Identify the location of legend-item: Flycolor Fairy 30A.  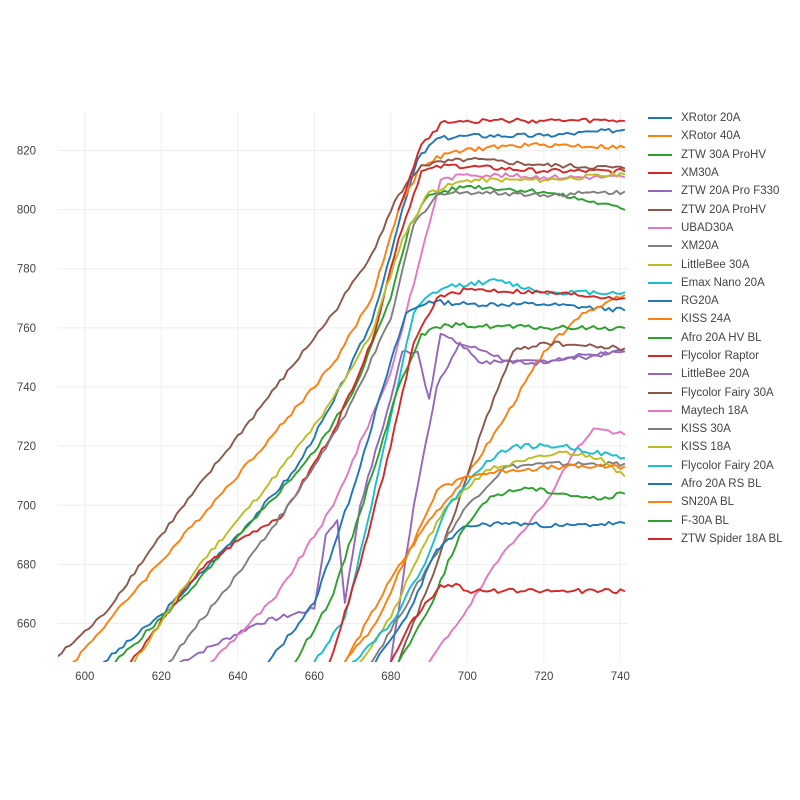
(715, 392).